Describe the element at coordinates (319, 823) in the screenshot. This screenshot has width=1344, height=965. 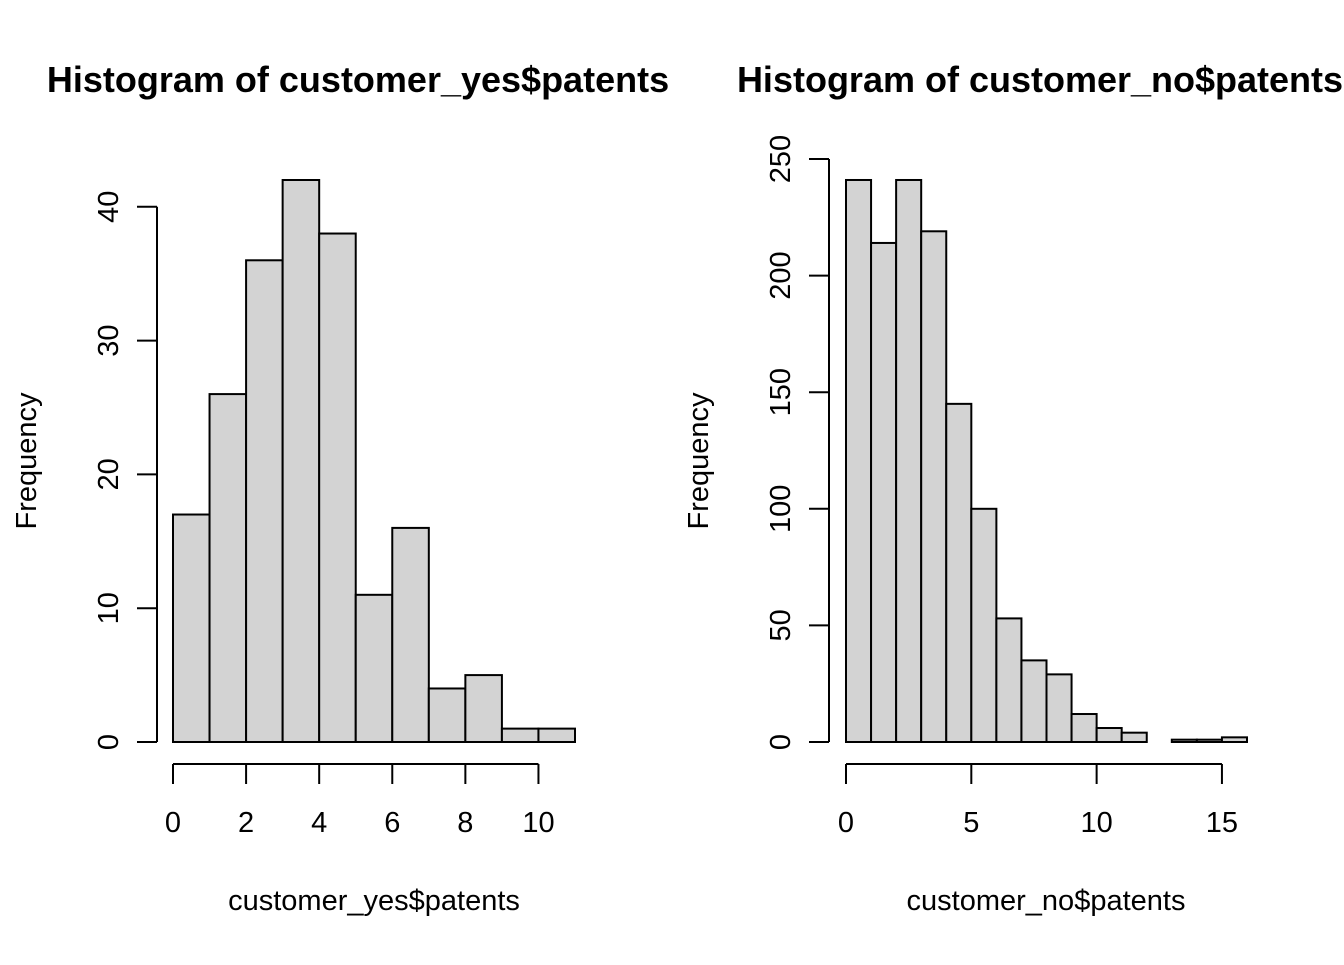
I see `x-tick-label: 4` at that location.